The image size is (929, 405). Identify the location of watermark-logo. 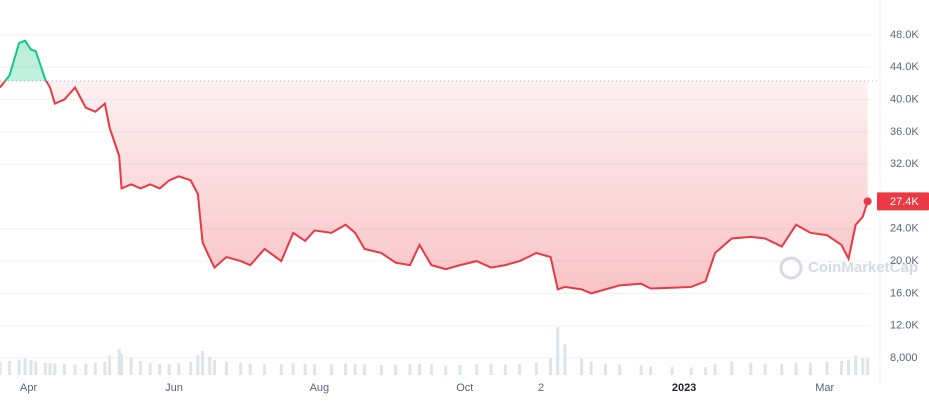
(791, 268).